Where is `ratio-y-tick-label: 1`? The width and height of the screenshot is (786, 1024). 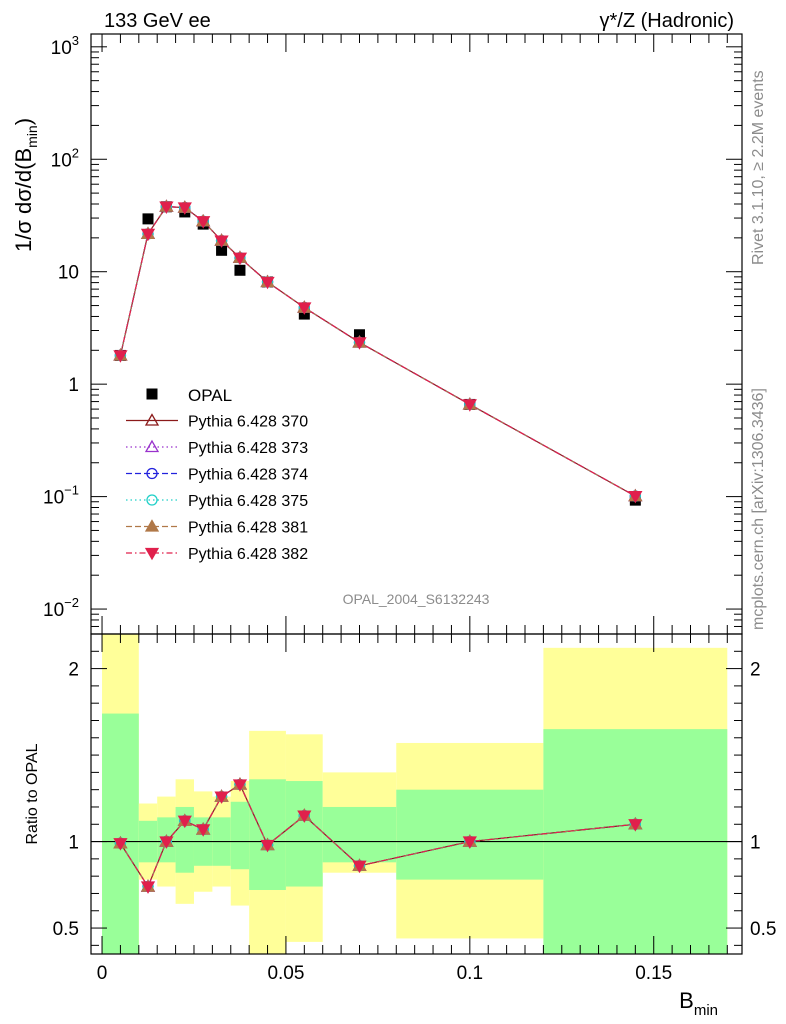
ratio-y-tick-label: 1 is located at coordinates (73, 843).